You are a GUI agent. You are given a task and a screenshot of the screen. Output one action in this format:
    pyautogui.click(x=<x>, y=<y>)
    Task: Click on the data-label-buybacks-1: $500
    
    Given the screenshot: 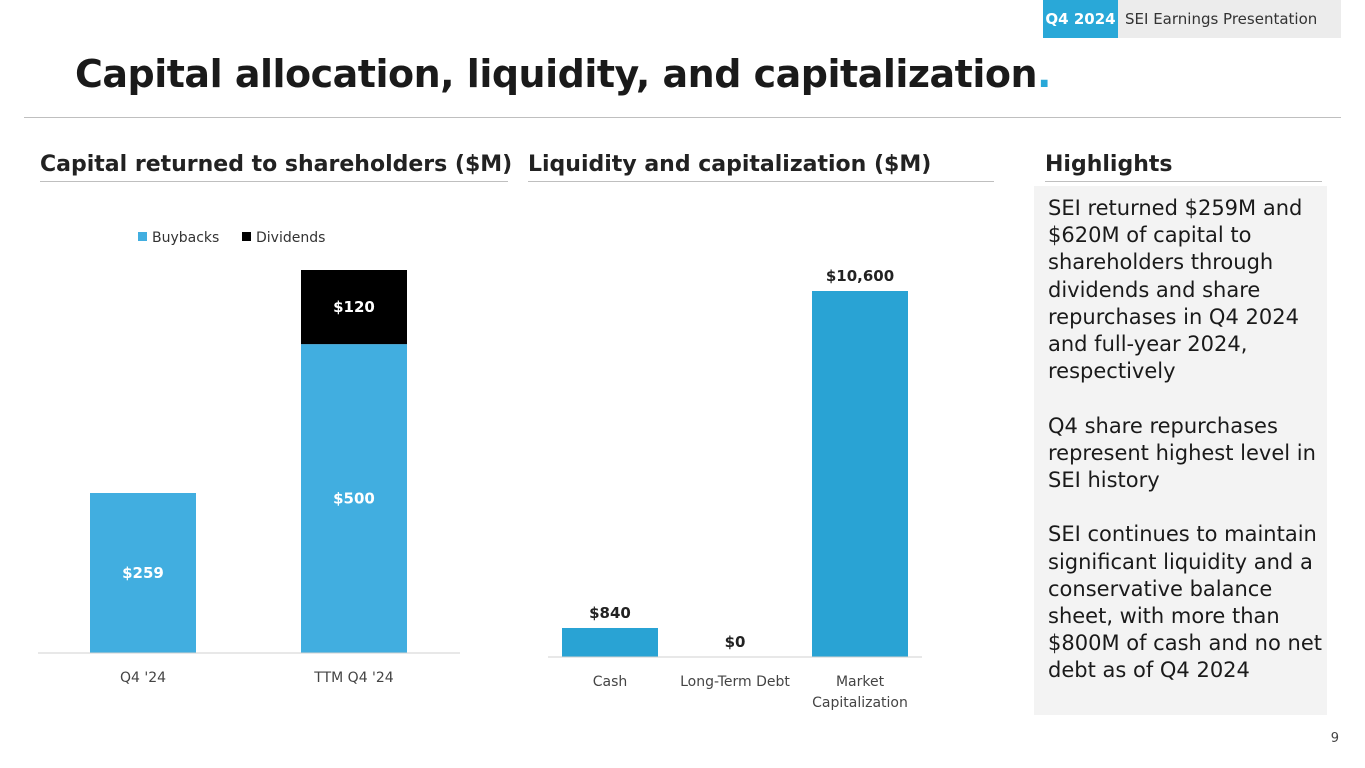 What is the action you would take?
    pyautogui.click(x=354, y=499)
    